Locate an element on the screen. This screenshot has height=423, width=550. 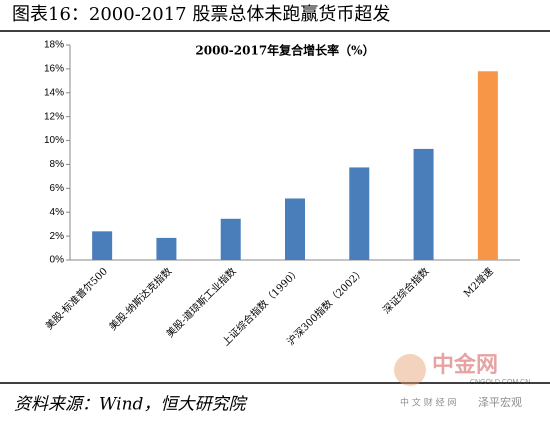
y-tick-label: 2% is located at coordinates (57, 236).